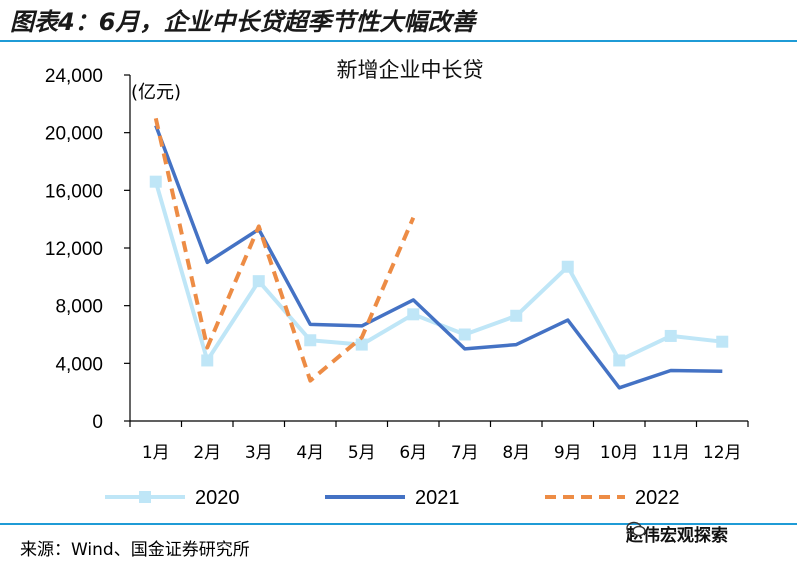 This screenshot has width=797, height=565. What do you see at coordinates (74, 134) in the screenshot?
I see `y-tick-label: 20,000` at bounding box center [74, 134].